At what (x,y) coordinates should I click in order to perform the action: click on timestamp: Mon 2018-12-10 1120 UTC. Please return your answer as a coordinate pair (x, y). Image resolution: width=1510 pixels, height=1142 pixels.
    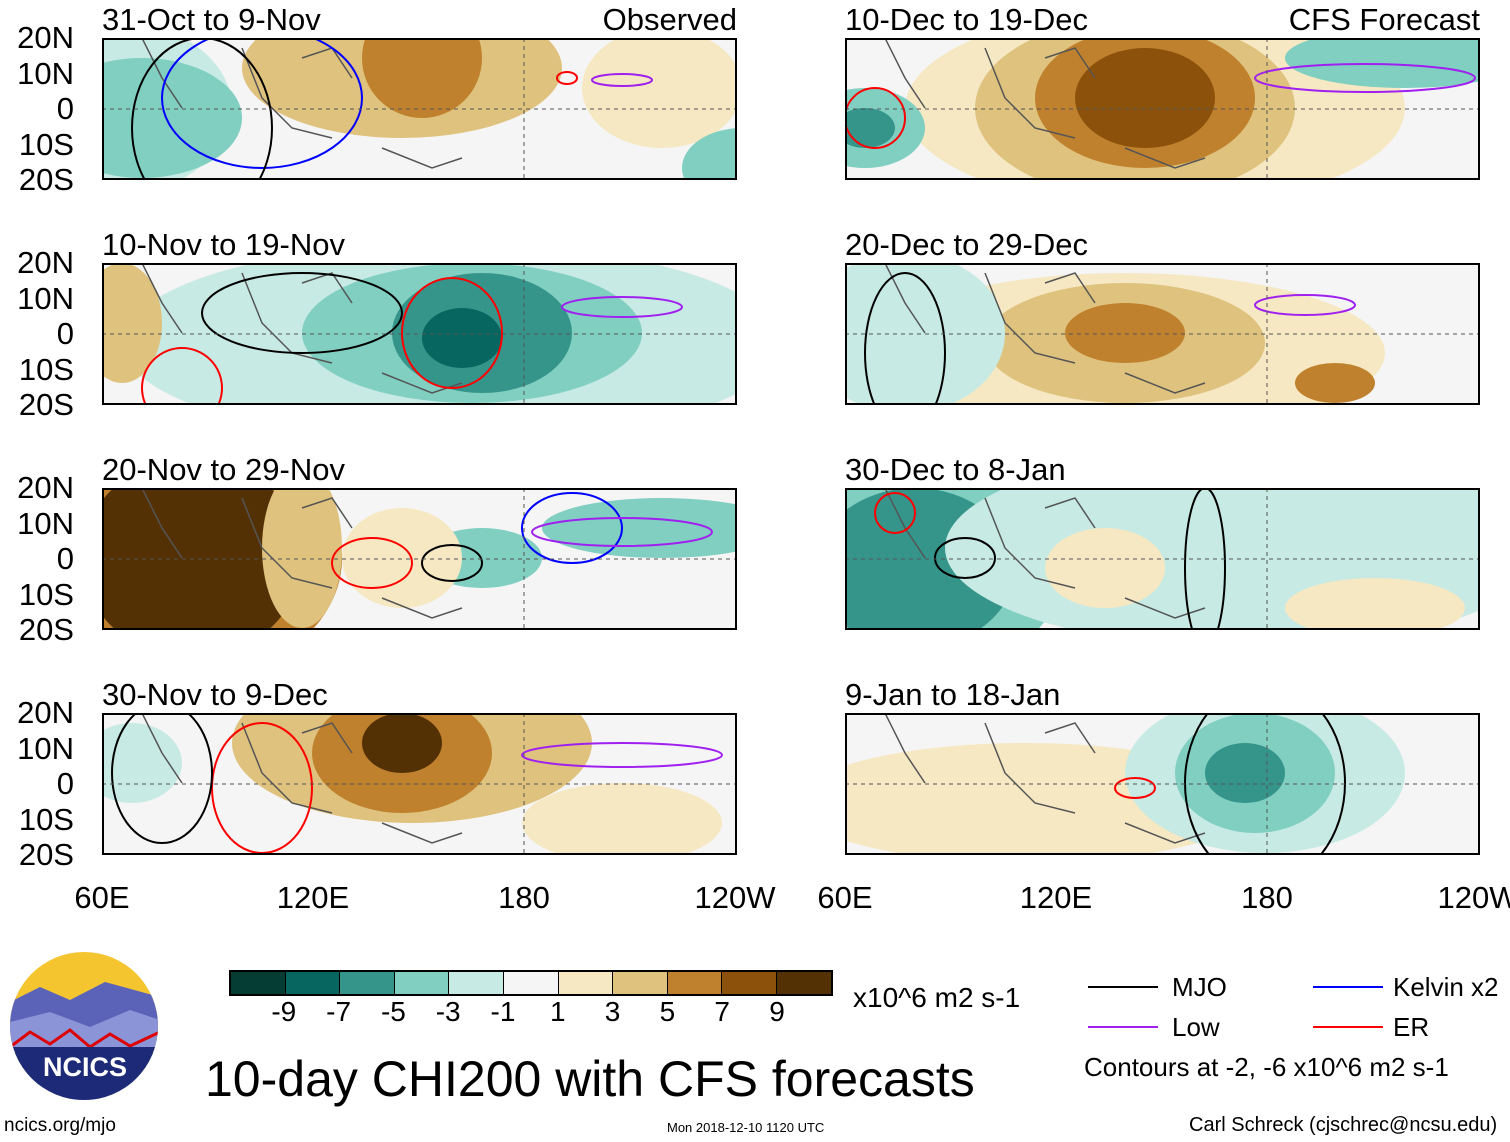
    Looking at the image, I should click on (746, 1127).